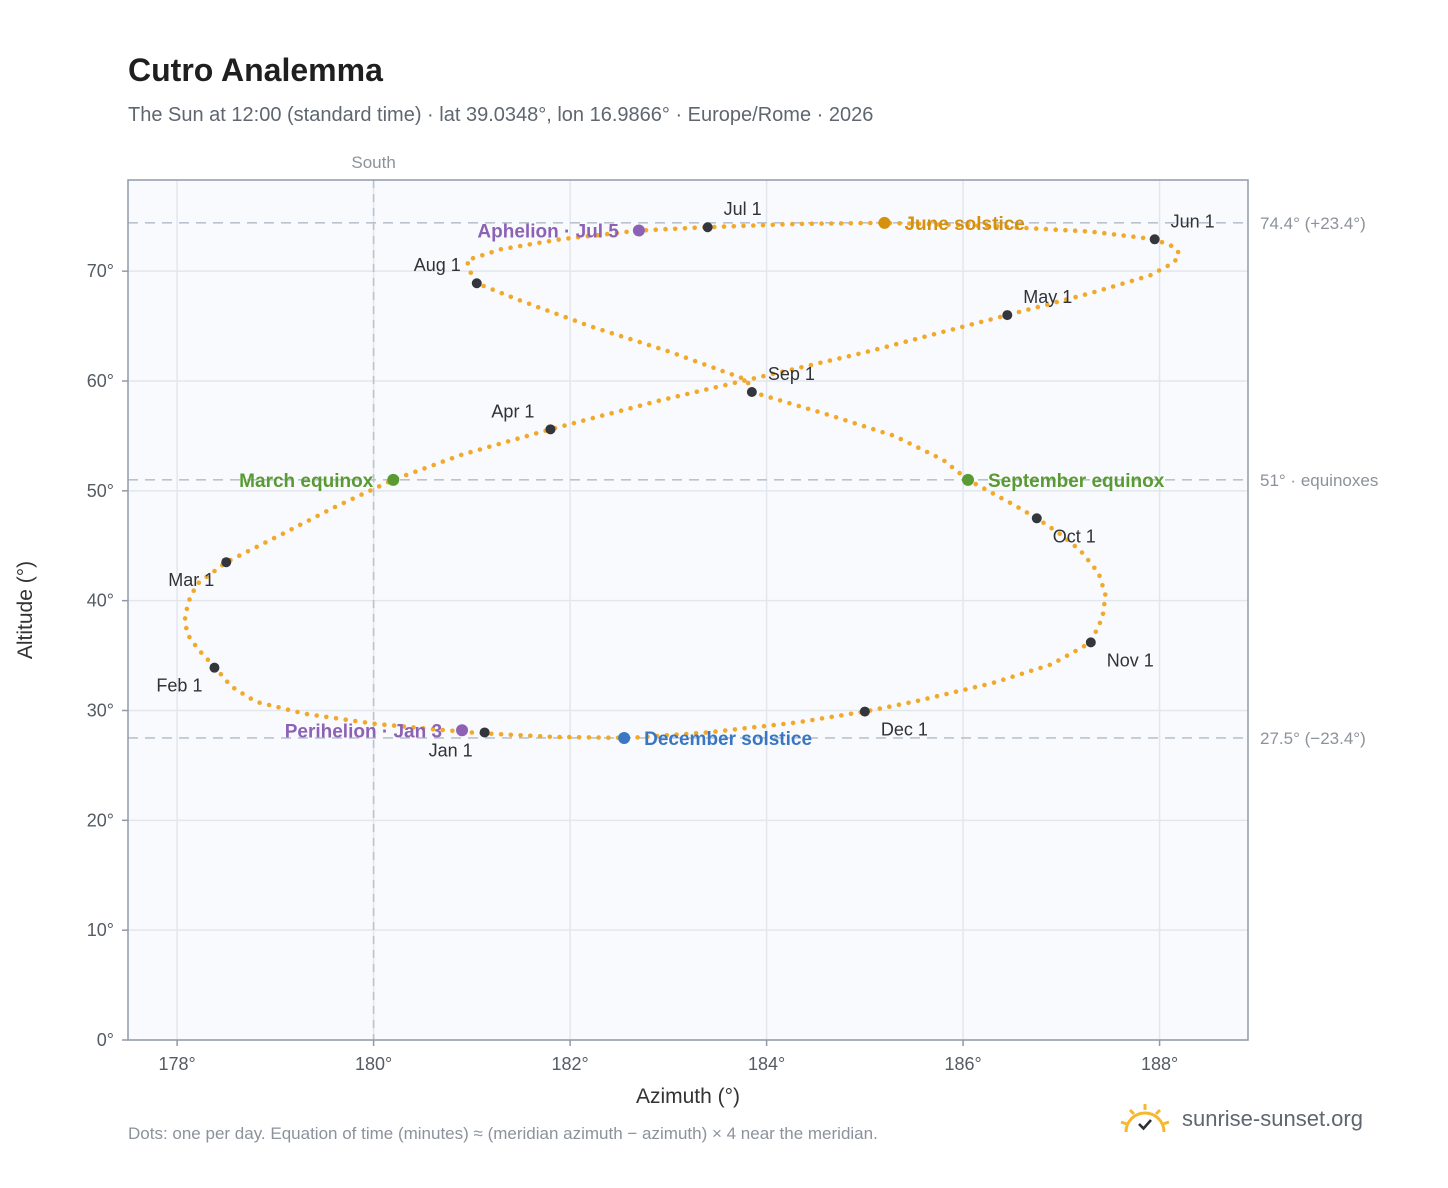 The image size is (1448, 1188). Describe the element at coordinates (1159, 1064) in the screenshot. I see `x-tick-label: 188°` at that location.